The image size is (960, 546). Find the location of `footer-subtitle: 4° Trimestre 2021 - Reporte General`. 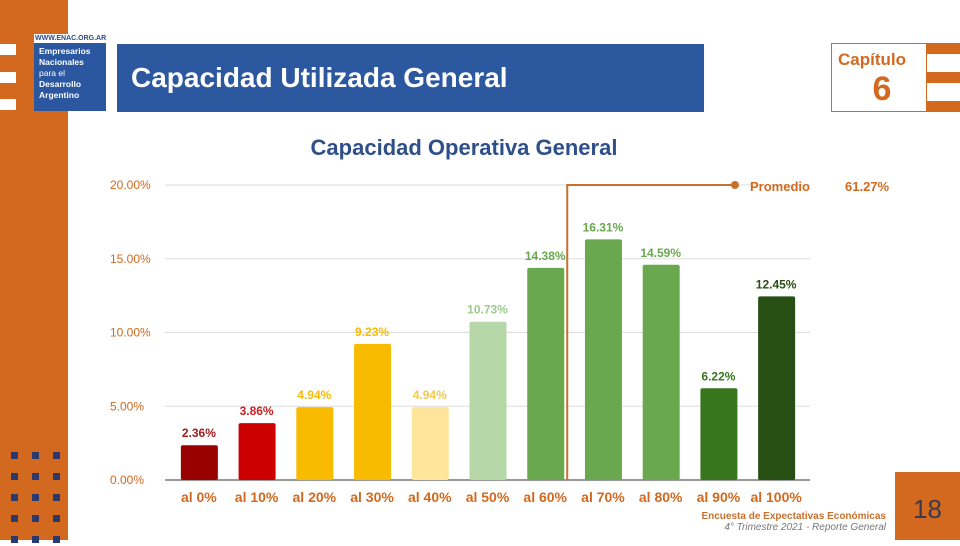

footer-subtitle: 4° Trimestre 2021 - Reporte General is located at coordinates (805, 527).